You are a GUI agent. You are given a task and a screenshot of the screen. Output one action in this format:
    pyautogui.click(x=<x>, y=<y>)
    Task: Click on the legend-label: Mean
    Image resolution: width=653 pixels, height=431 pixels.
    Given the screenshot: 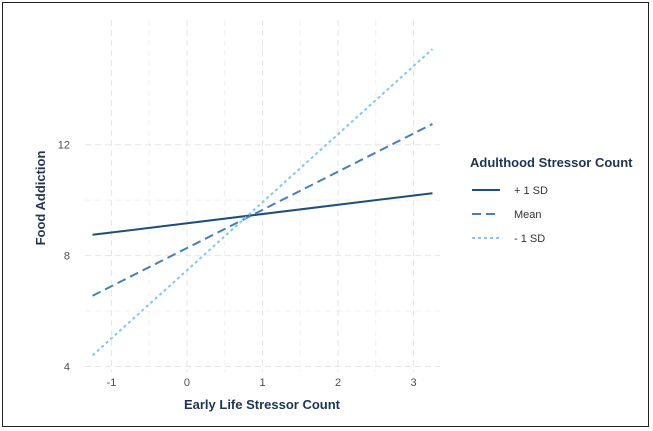 What is the action you would take?
    pyautogui.click(x=528, y=215)
    